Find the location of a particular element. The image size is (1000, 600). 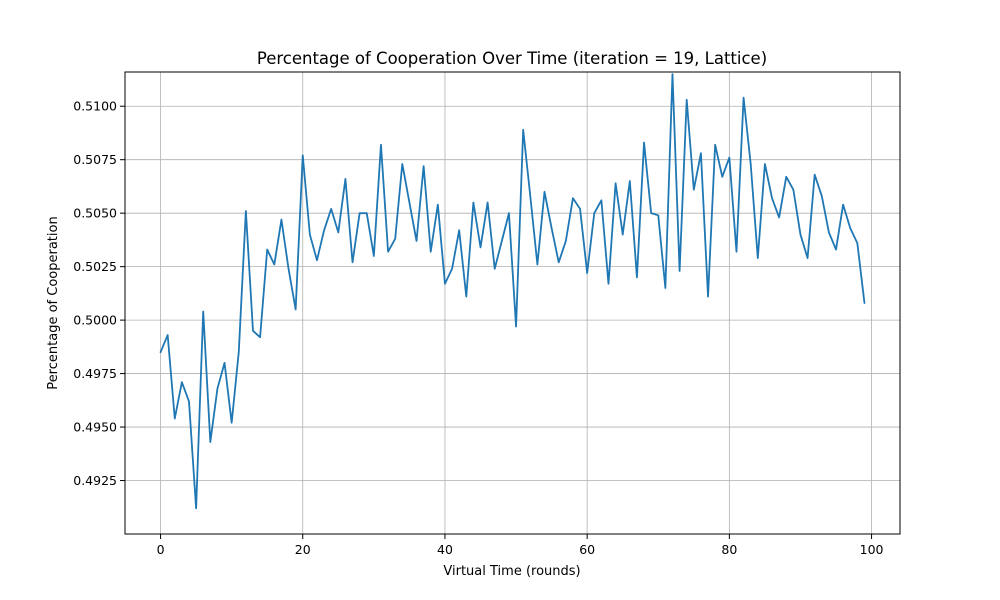

y-tick-label: 0.5000 is located at coordinates (95, 320).